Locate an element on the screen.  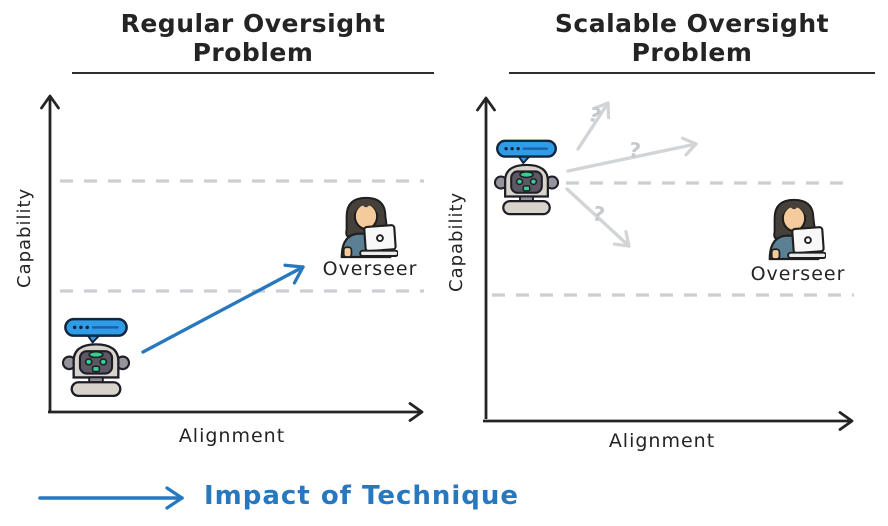
uncertainty-arrow-up is located at coordinates (593, 126).